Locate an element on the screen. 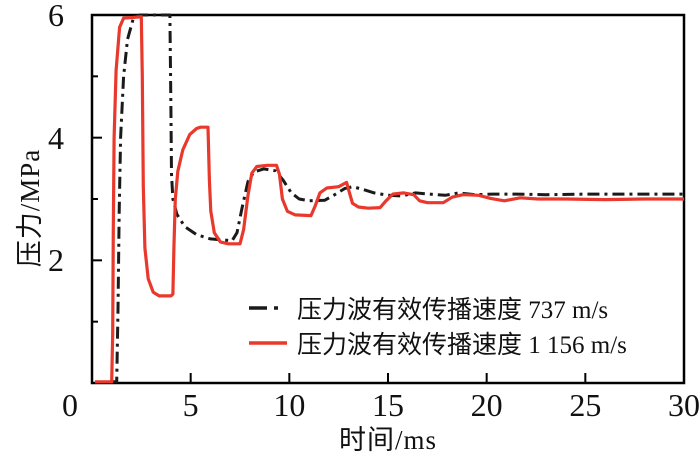 This screenshot has width=700, height=460. legend-label-1156: 压力波有效传播速度 1 156 m/s is located at coordinates (462, 345).